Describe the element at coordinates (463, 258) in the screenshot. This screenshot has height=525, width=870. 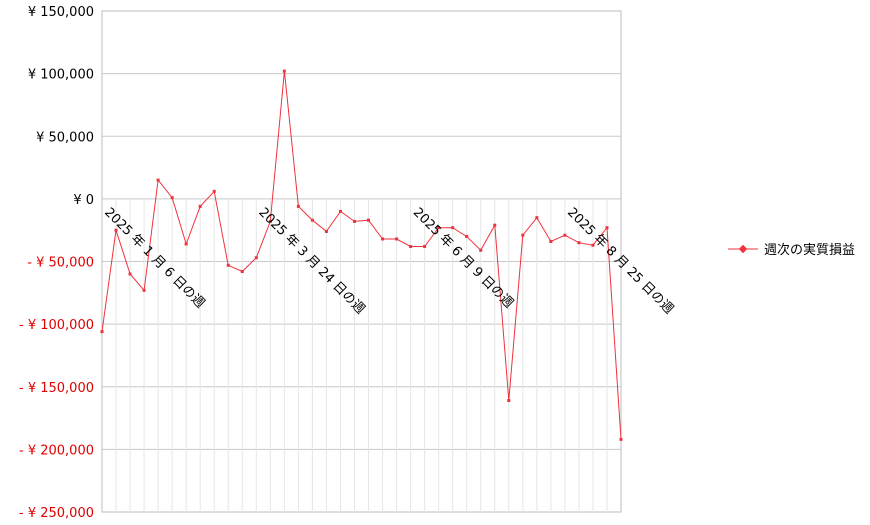
I see `x-tick-label: 2025 年 6 月 9 日の週` at that location.